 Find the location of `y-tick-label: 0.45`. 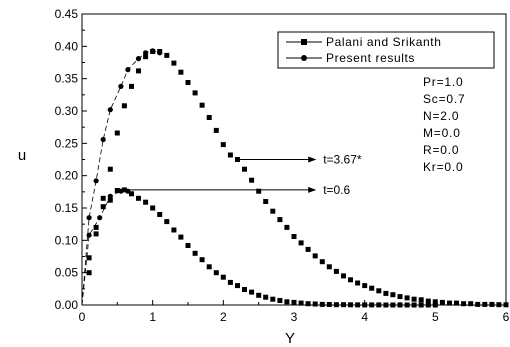

y-tick-label: 0.45 is located at coordinates (67, 14).